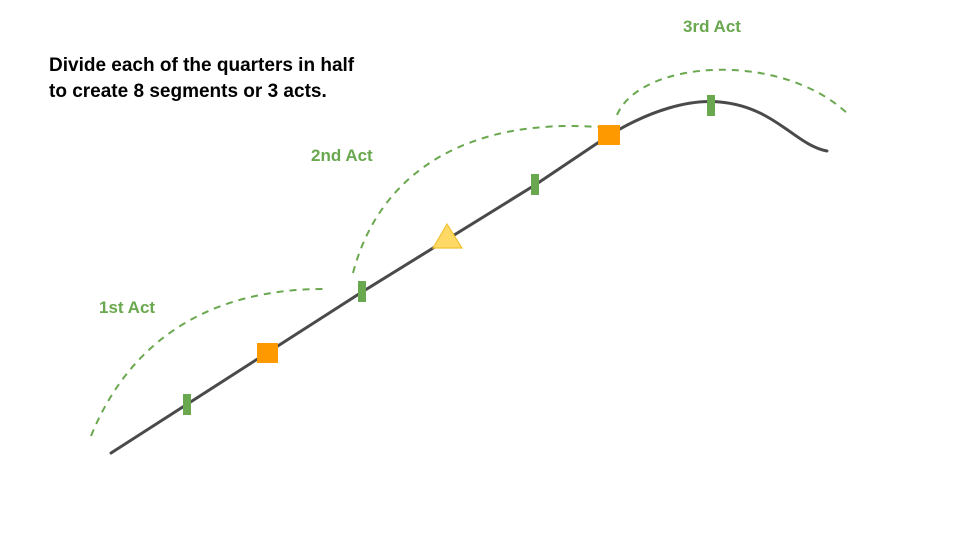  I want to click on act-2-arc, so click(475, 199).